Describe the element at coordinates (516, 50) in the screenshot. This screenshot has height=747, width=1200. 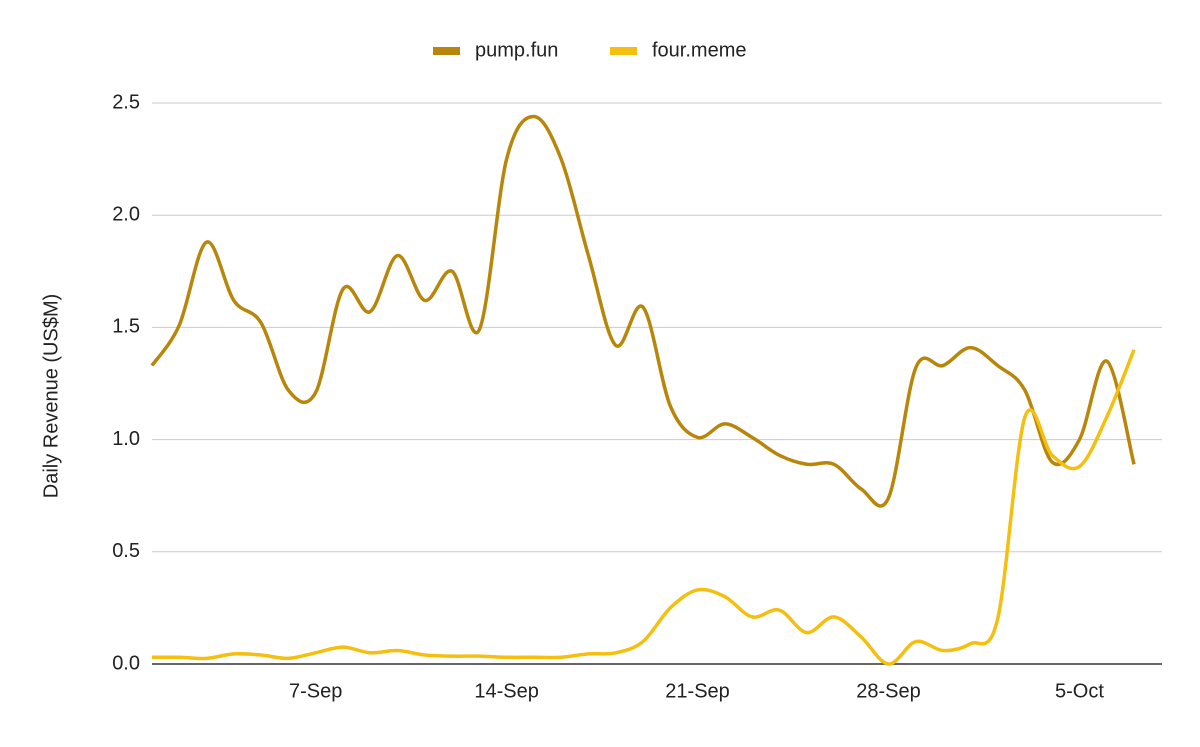
I see `legend-label: pump.fun` at that location.